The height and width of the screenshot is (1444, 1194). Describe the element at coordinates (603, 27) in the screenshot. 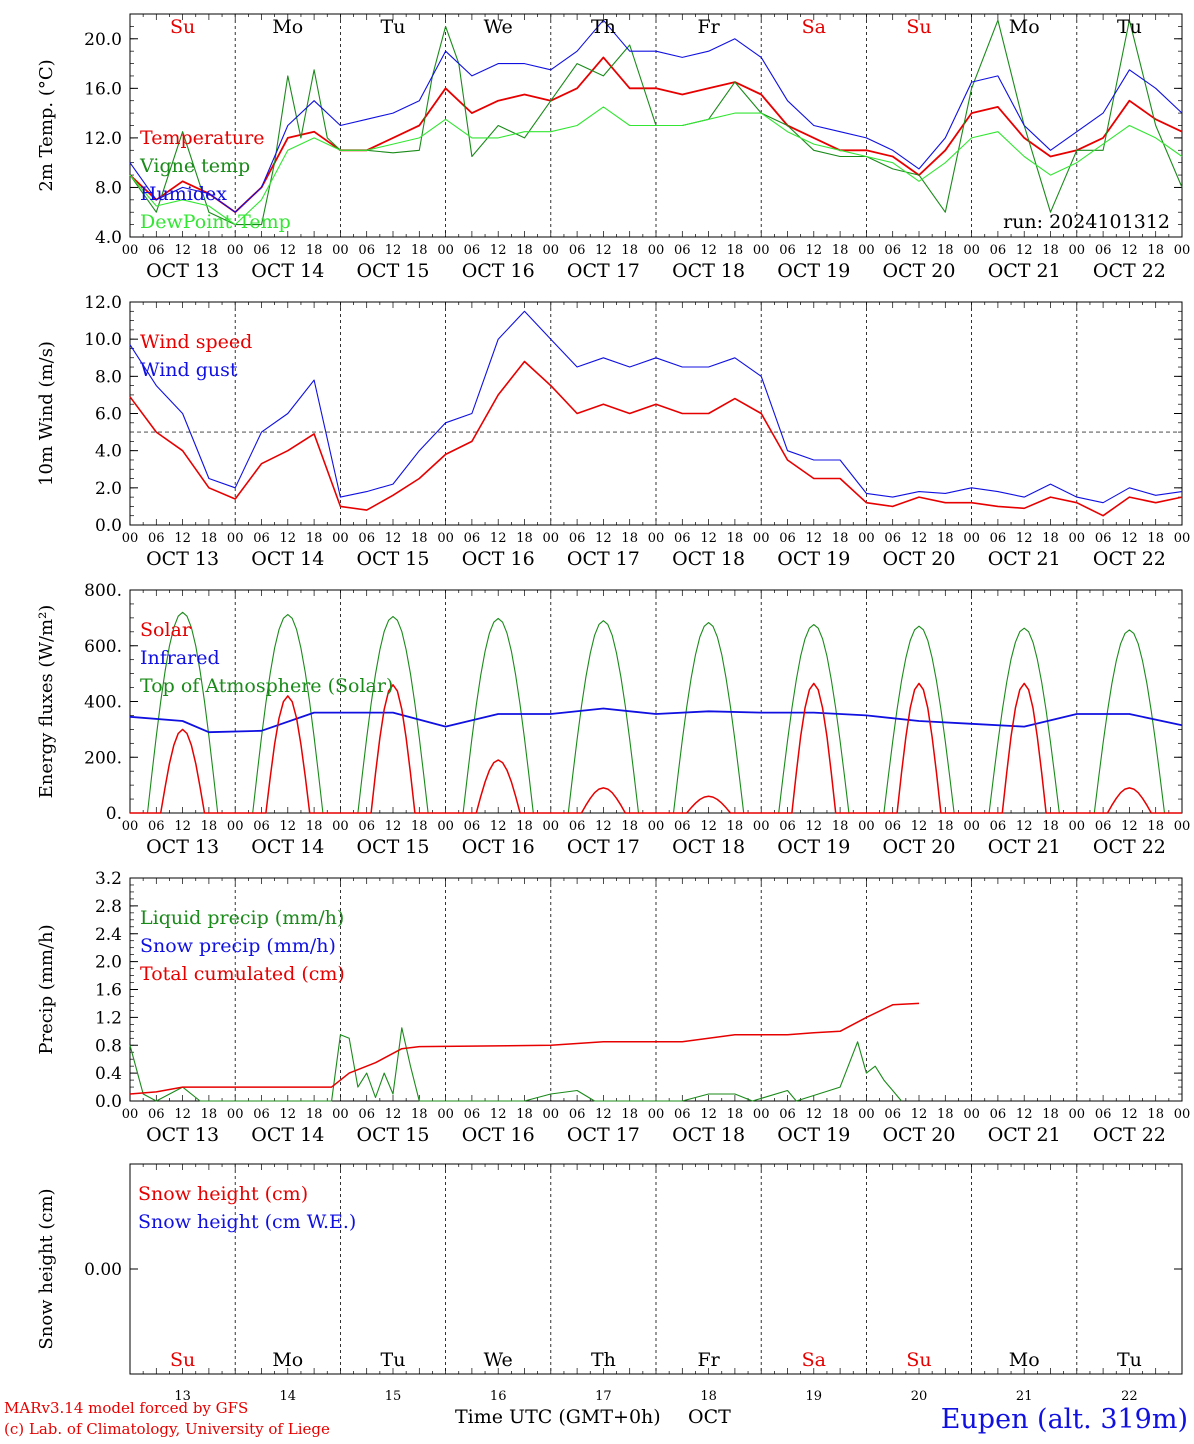

I see `weekday-label: Th` at that location.